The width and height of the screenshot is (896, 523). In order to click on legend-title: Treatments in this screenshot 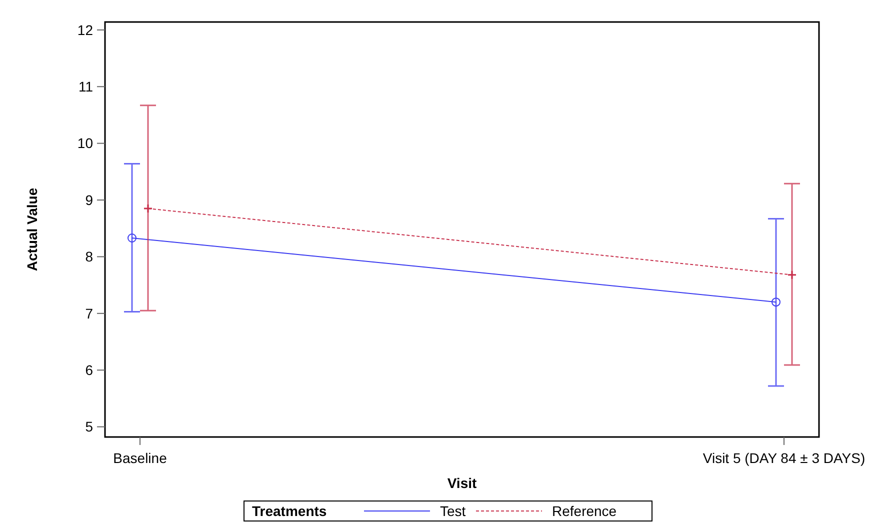, I will do `click(289, 511)`.